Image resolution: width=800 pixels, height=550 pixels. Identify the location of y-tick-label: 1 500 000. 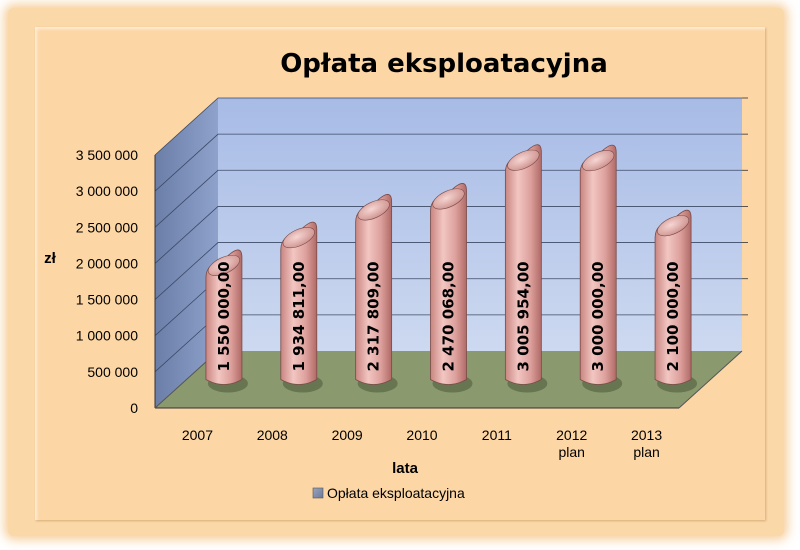
(107, 300).